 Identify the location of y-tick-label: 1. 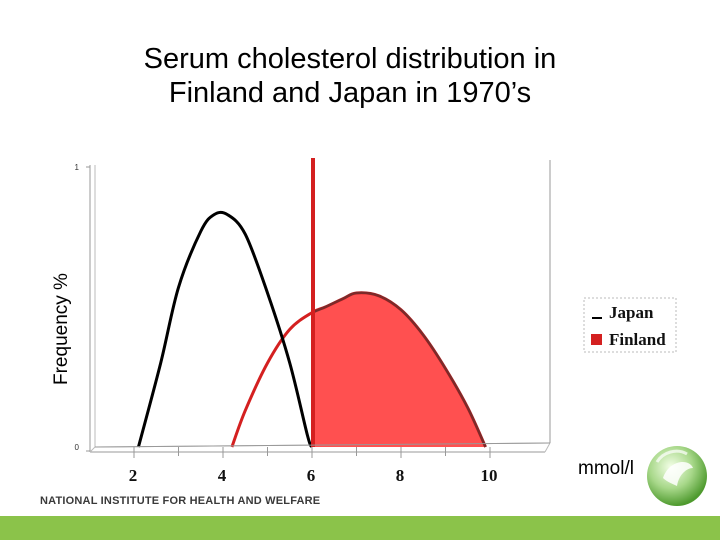
(77, 167).